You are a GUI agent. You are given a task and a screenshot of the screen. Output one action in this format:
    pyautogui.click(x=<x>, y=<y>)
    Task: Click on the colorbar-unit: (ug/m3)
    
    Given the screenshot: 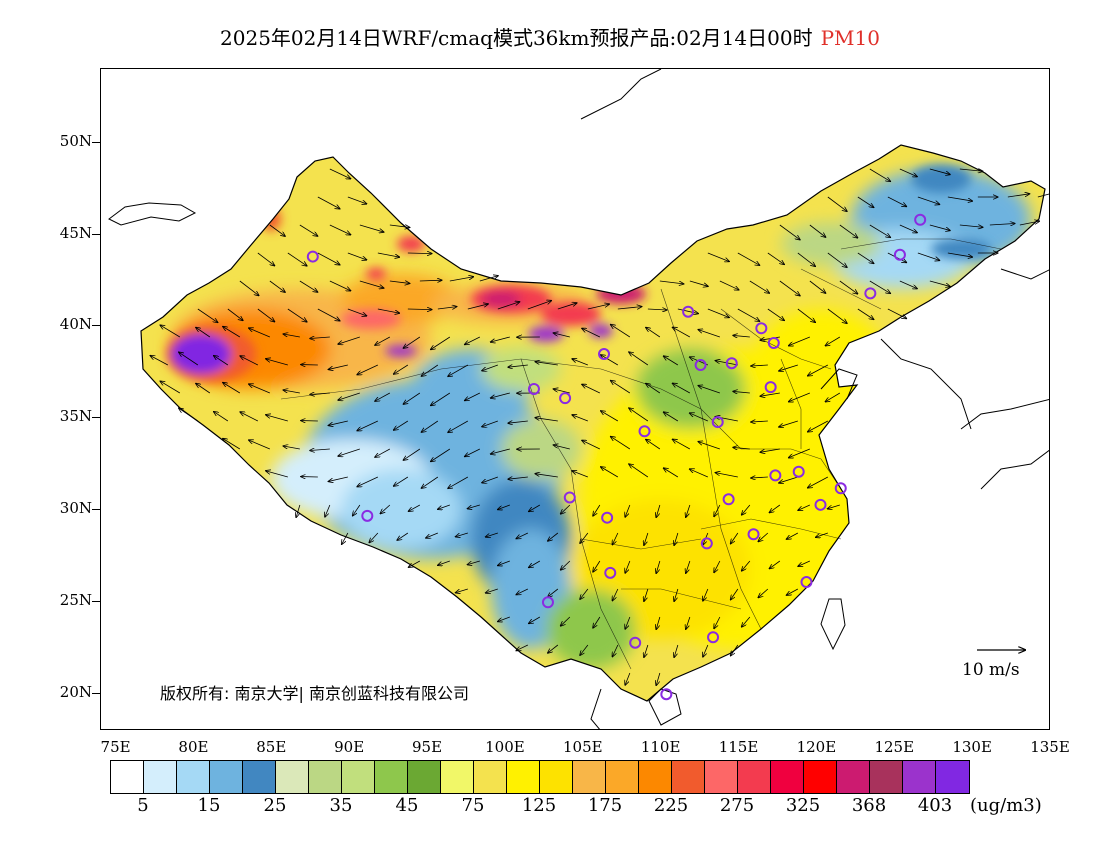 What is the action you would take?
    pyautogui.click(x=1006, y=805)
    